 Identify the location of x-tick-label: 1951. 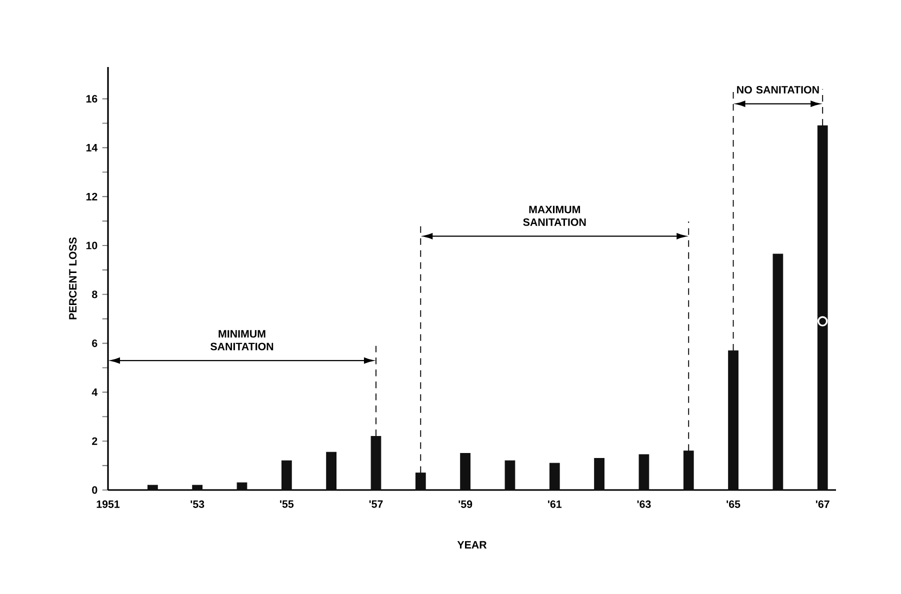
(108, 504).